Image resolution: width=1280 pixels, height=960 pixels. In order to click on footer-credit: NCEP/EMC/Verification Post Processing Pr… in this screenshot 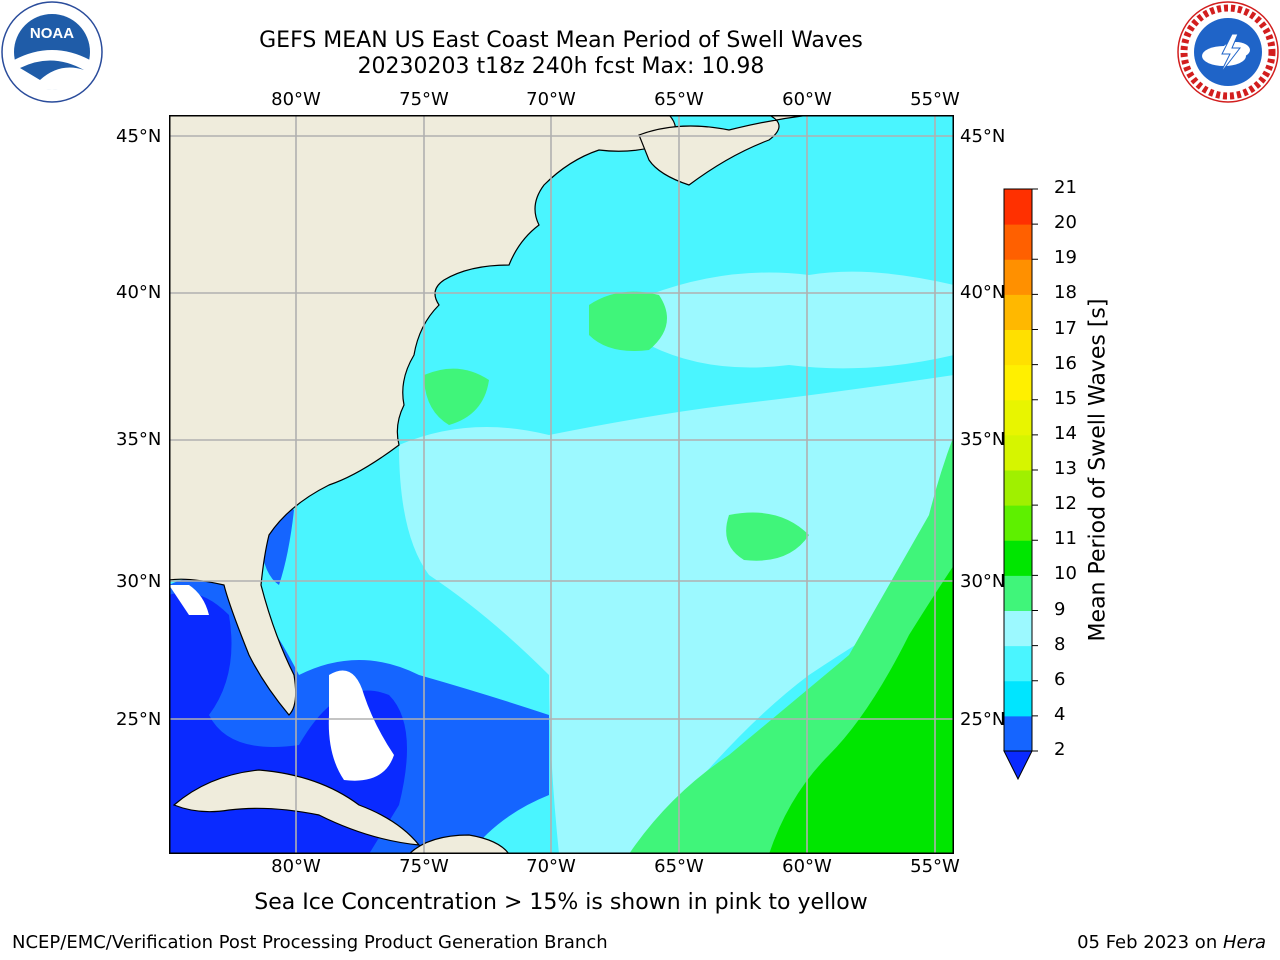, I will do `click(310, 942)`.